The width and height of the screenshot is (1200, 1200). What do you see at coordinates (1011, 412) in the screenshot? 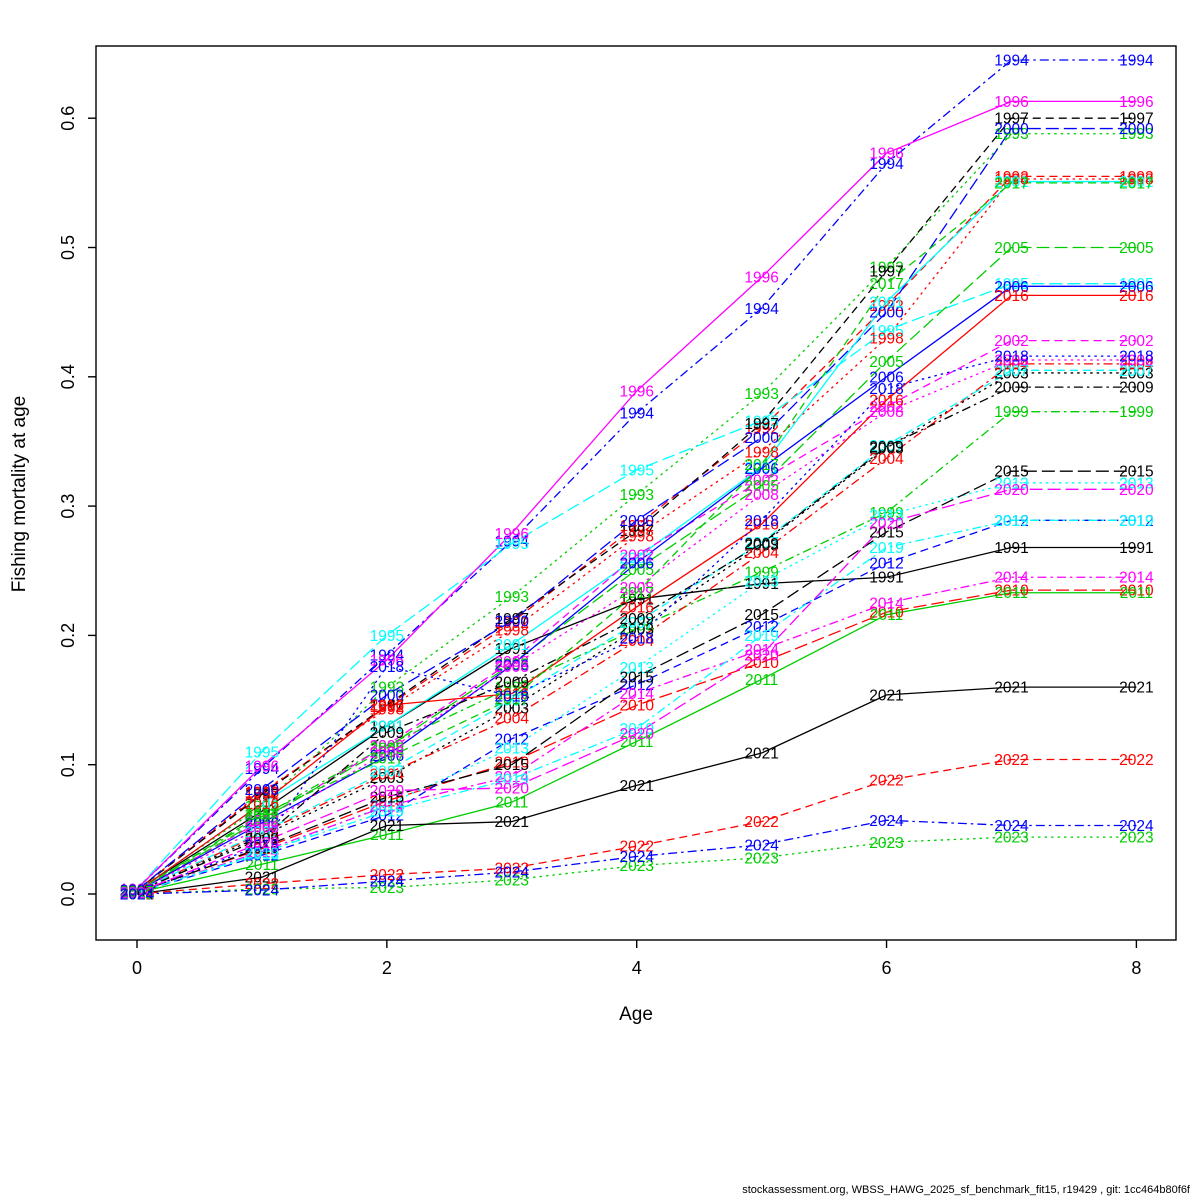
I see `point-label-1999-age7: 1999` at bounding box center [1011, 412].